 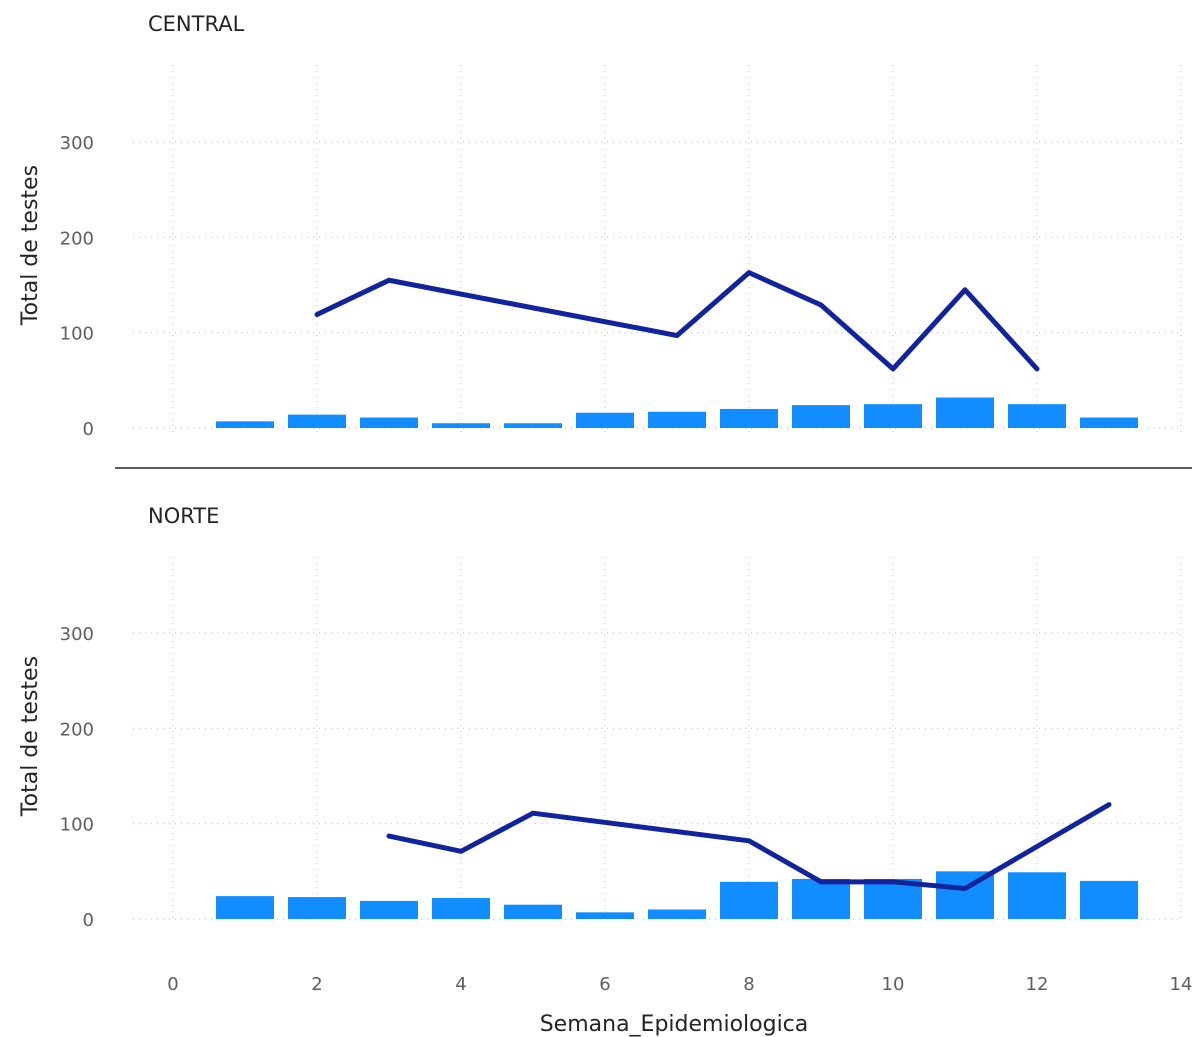 What do you see at coordinates (893, 984) in the screenshot?
I see `x-tick-label: 10` at bounding box center [893, 984].